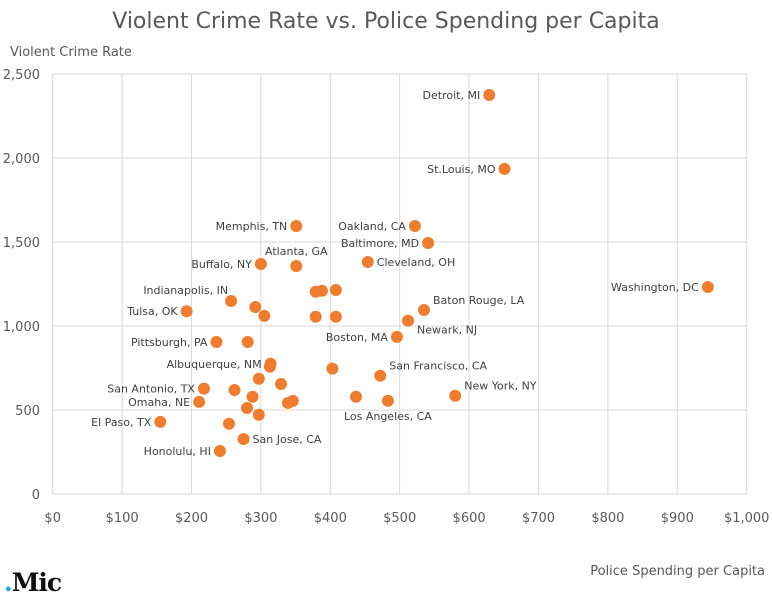 The width and height of the screenshot is (772, 599). What do you see at coordinates (357, 337) in the screenshot?
I see `data-label: Boston, MA` at bounding box center [357, 337].